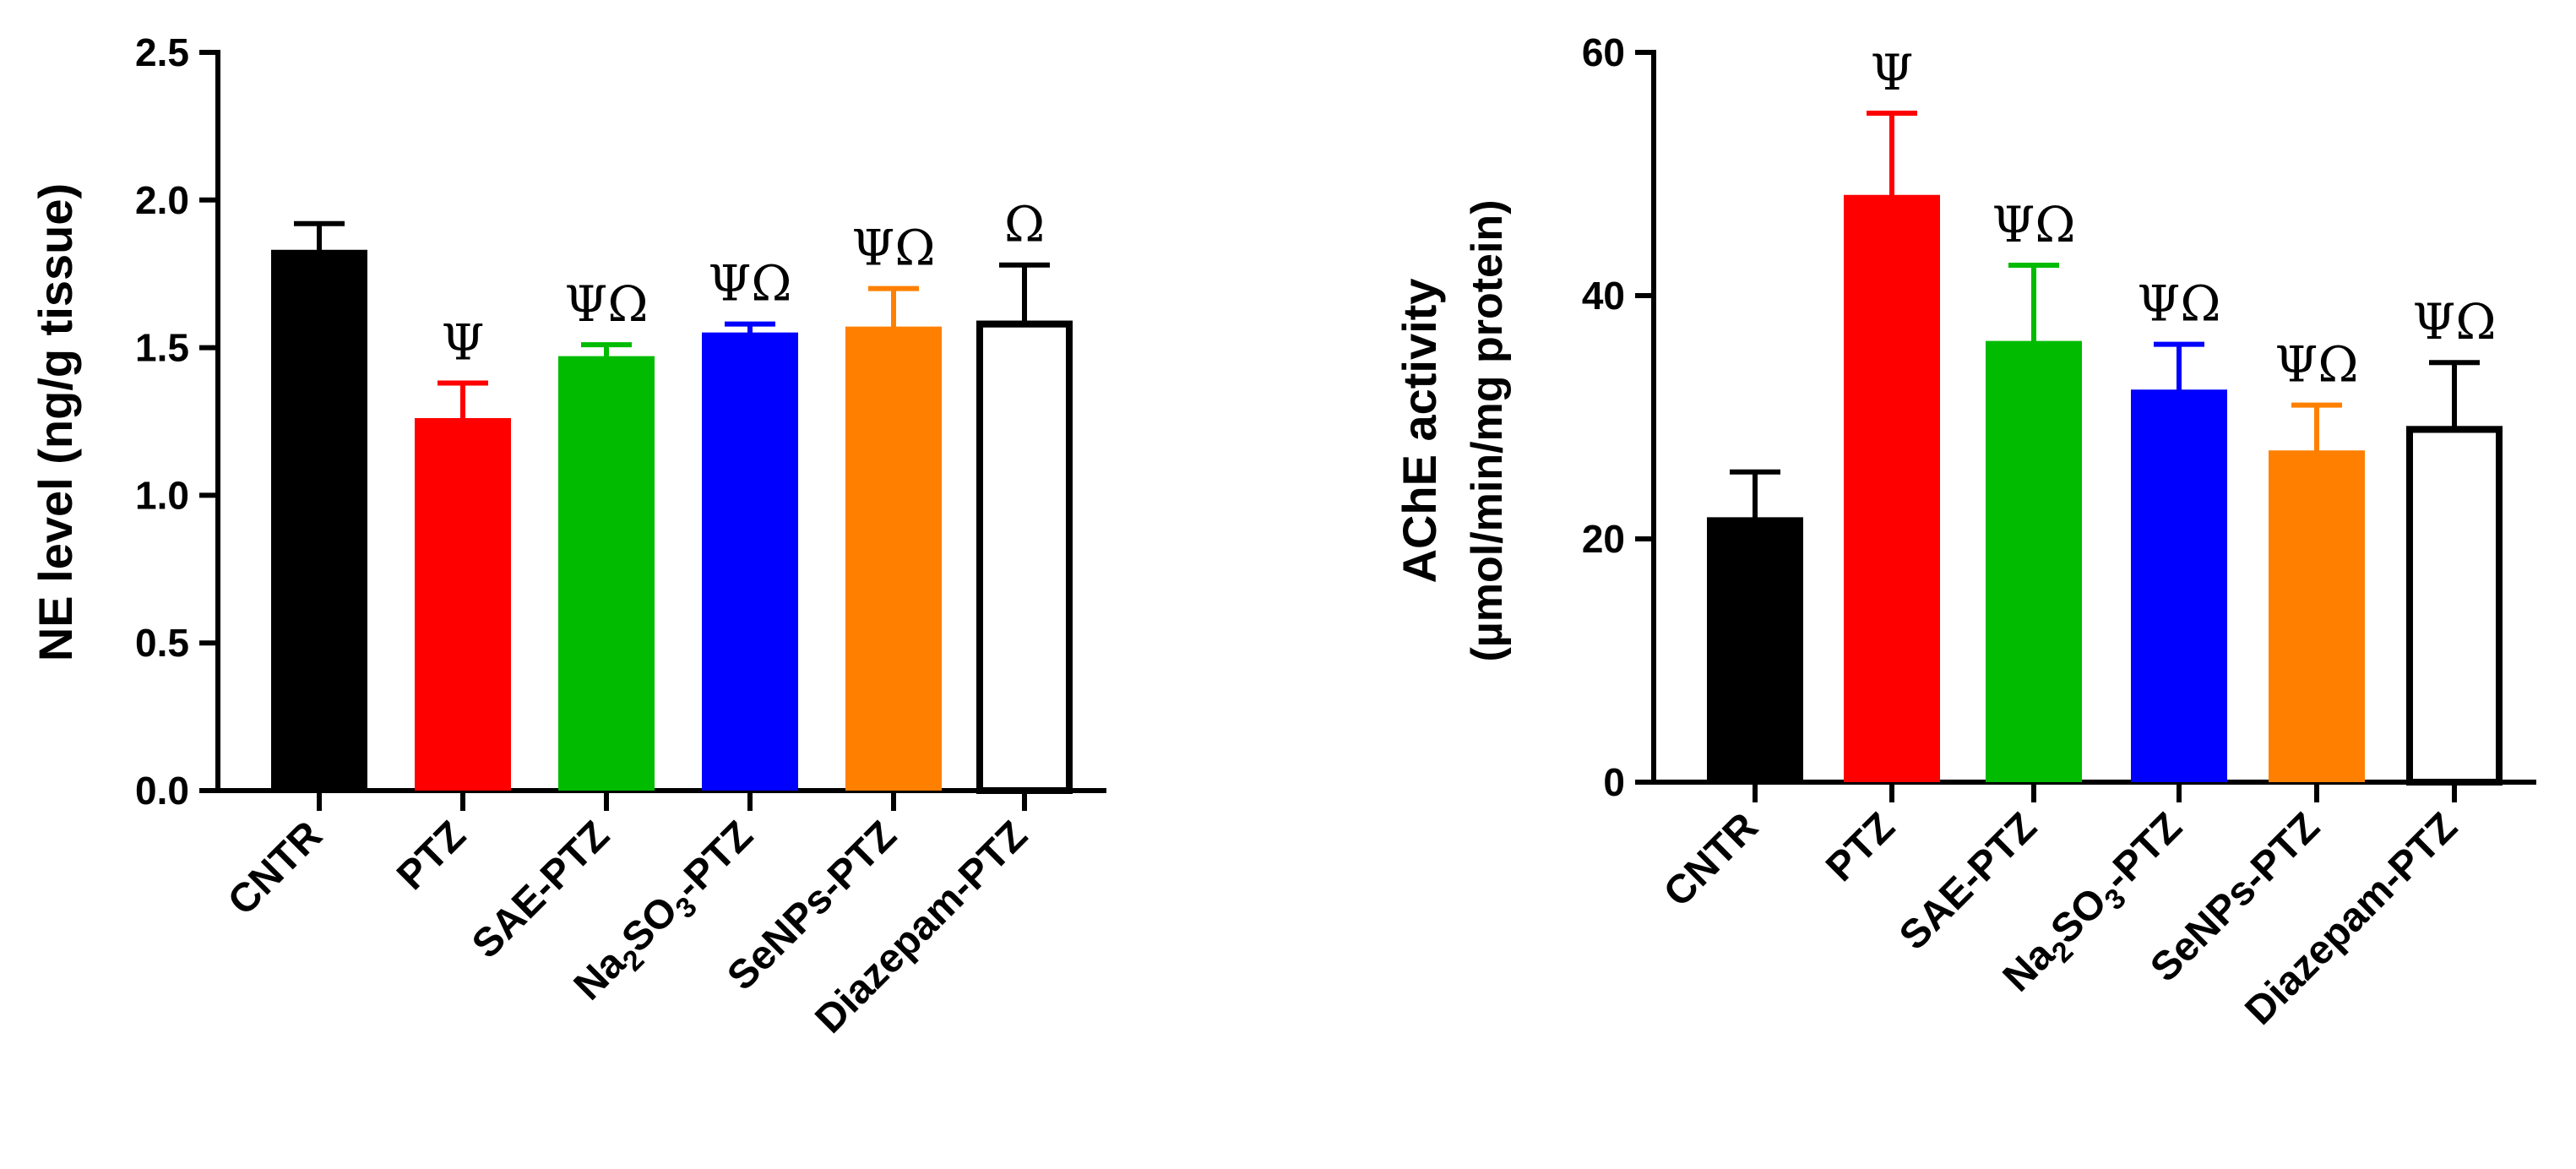  Describe the element at coordinates (1487, 430) in the screenshot. I see `y-axis-label-units: (µmol/min/mg protein)` at that location.